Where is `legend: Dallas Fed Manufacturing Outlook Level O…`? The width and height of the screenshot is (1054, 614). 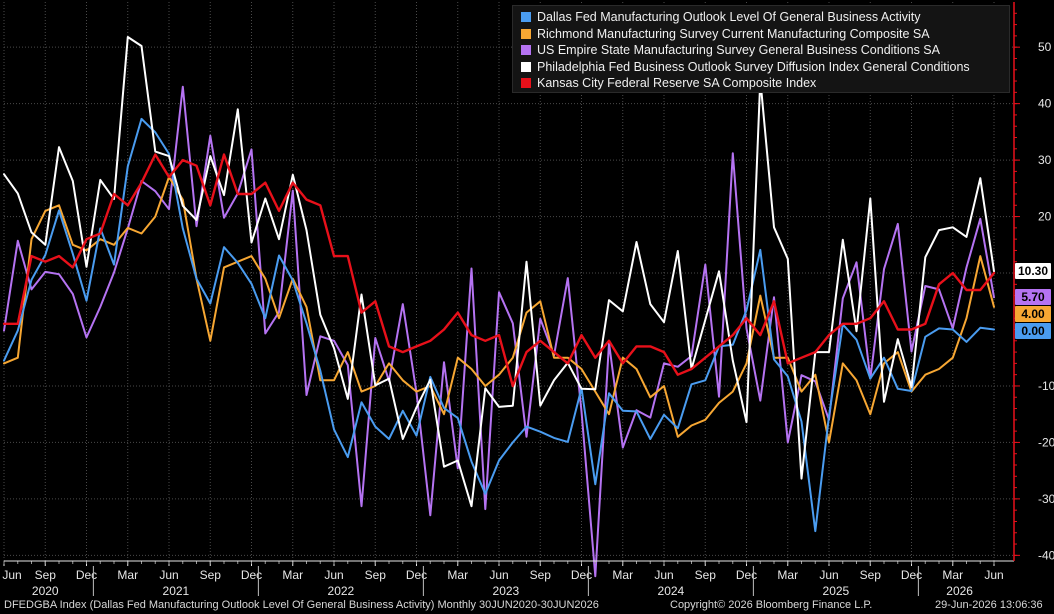
legend: Dallas Fed Manufacturing Outlook Level O… is located at coordinates (761, 49).